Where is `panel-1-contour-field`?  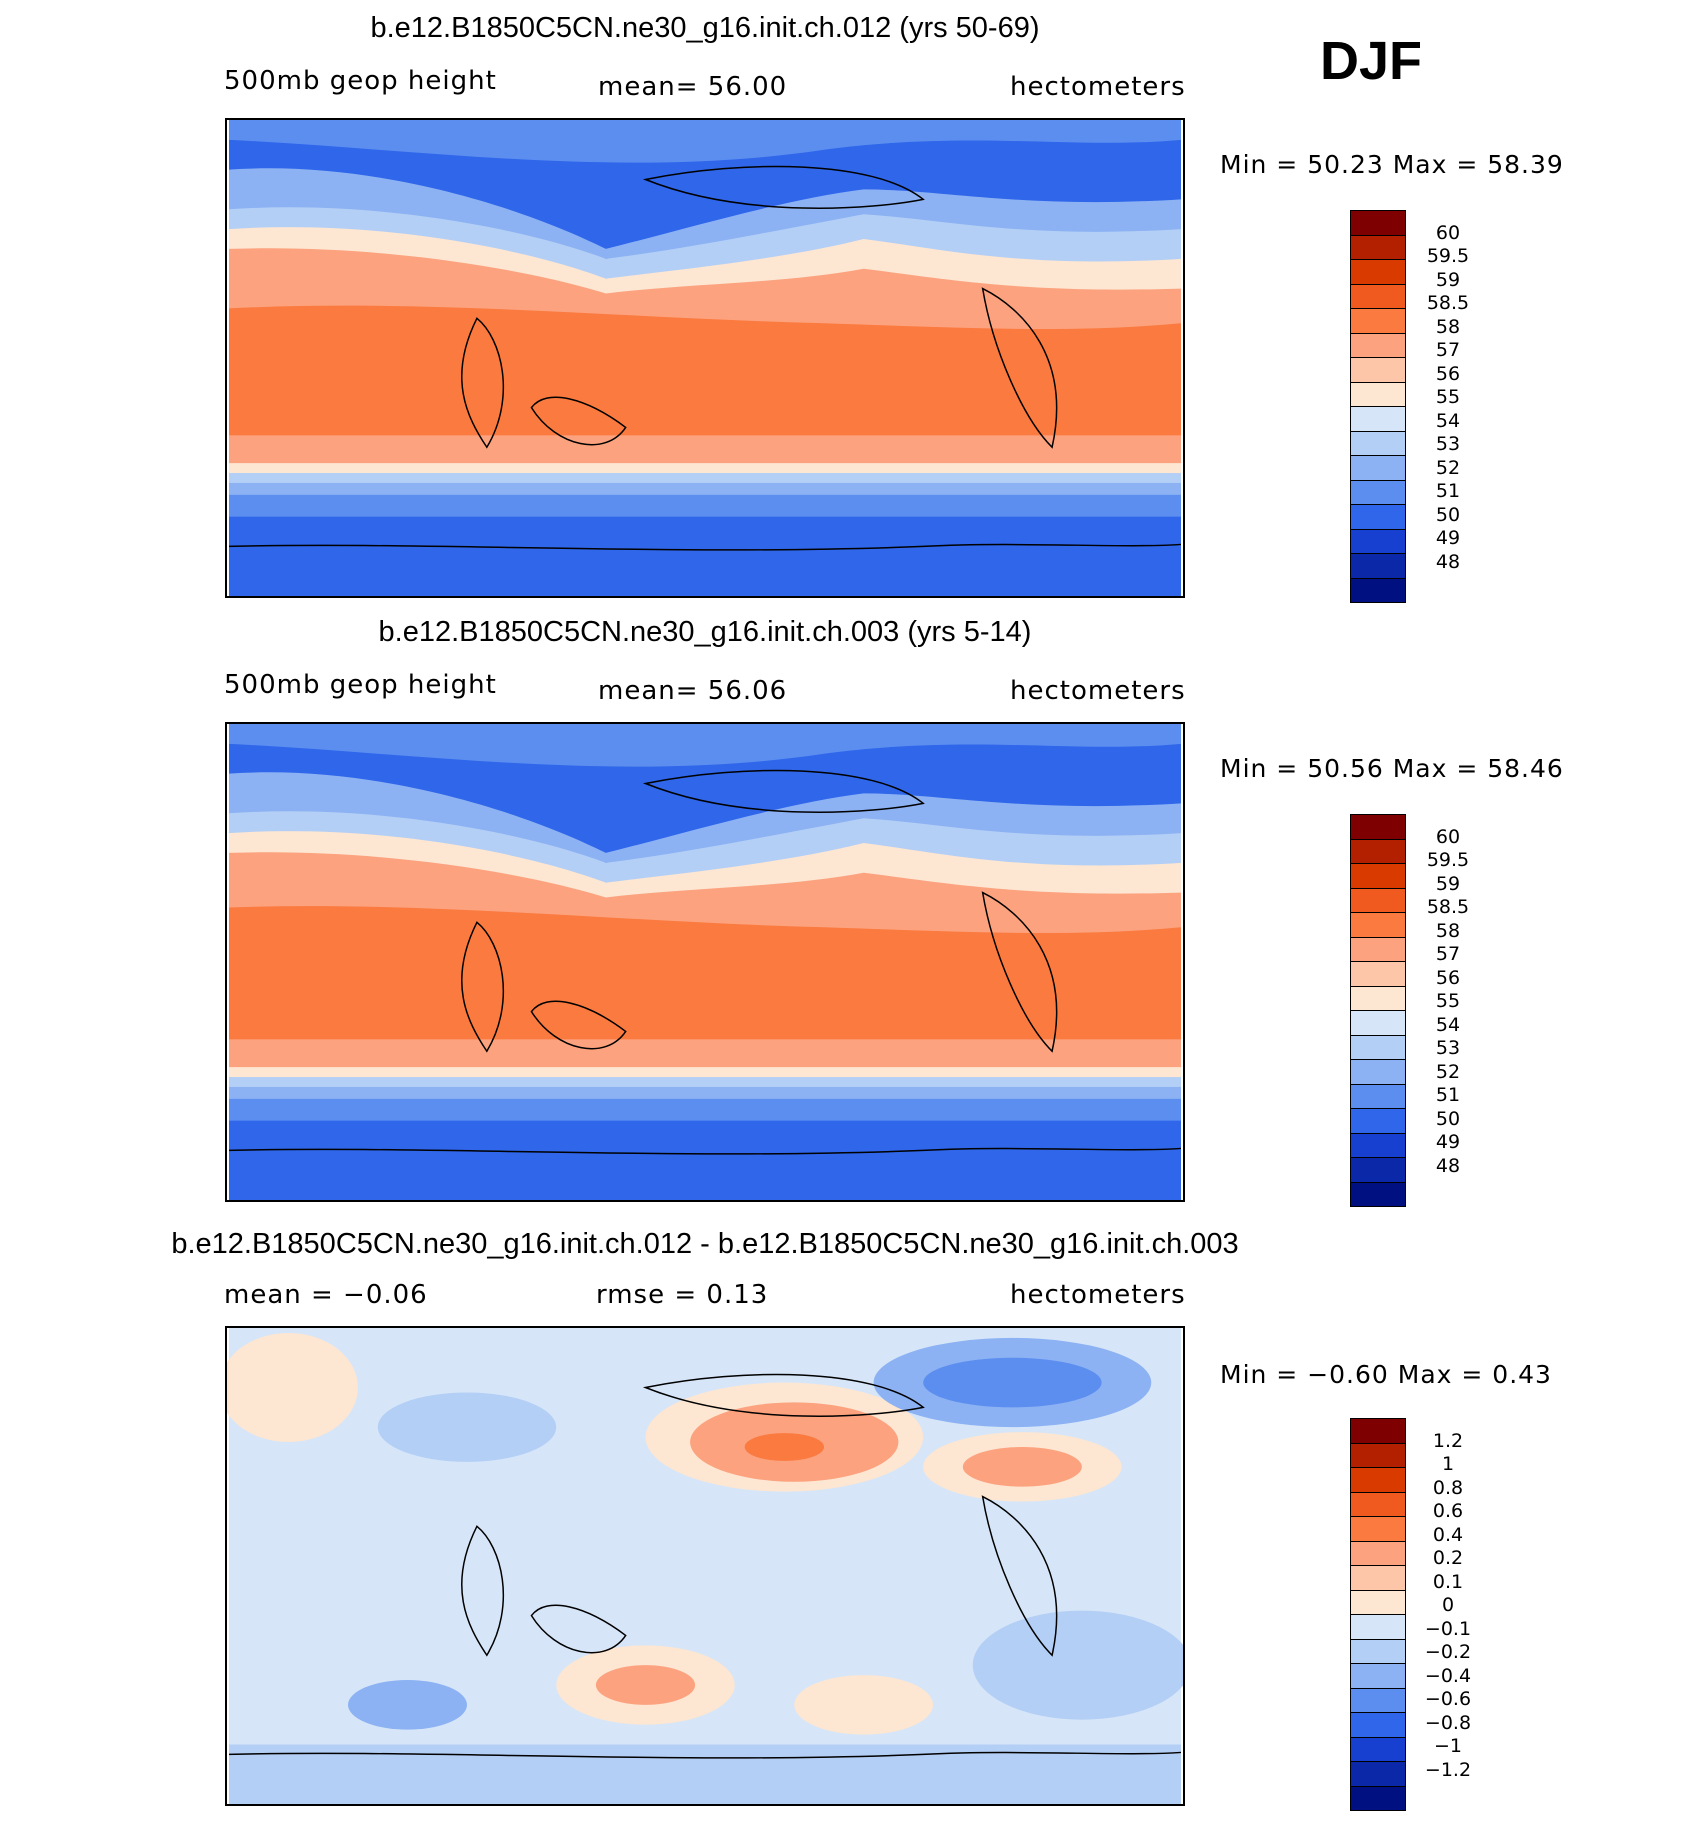
panel-1-contour-field is located at coordinates (705, 358).